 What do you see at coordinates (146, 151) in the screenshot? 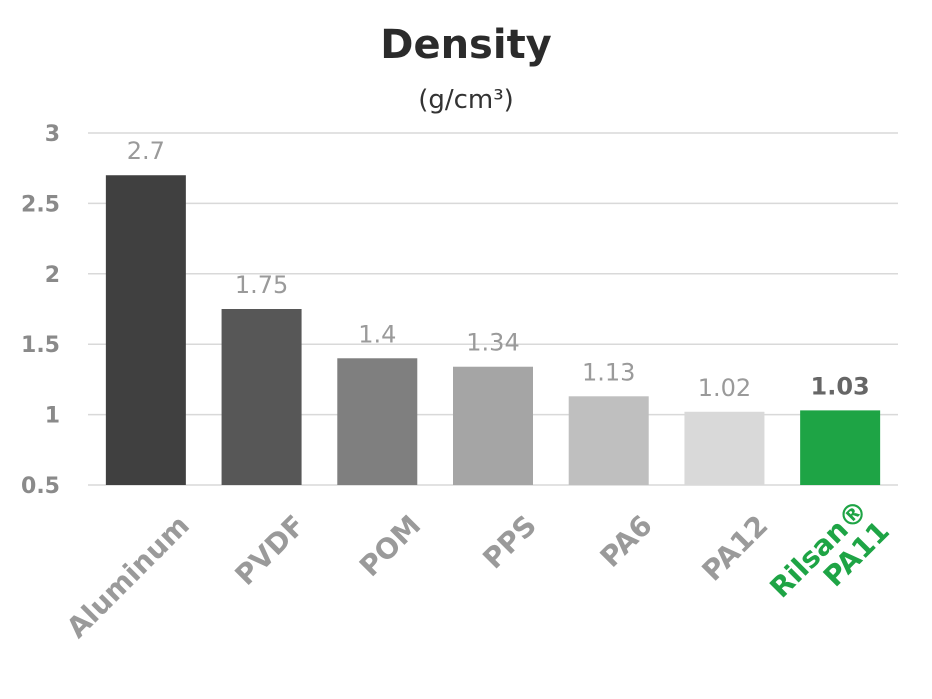
I see `data-label: 2.7` at bounding box center [146, 151].